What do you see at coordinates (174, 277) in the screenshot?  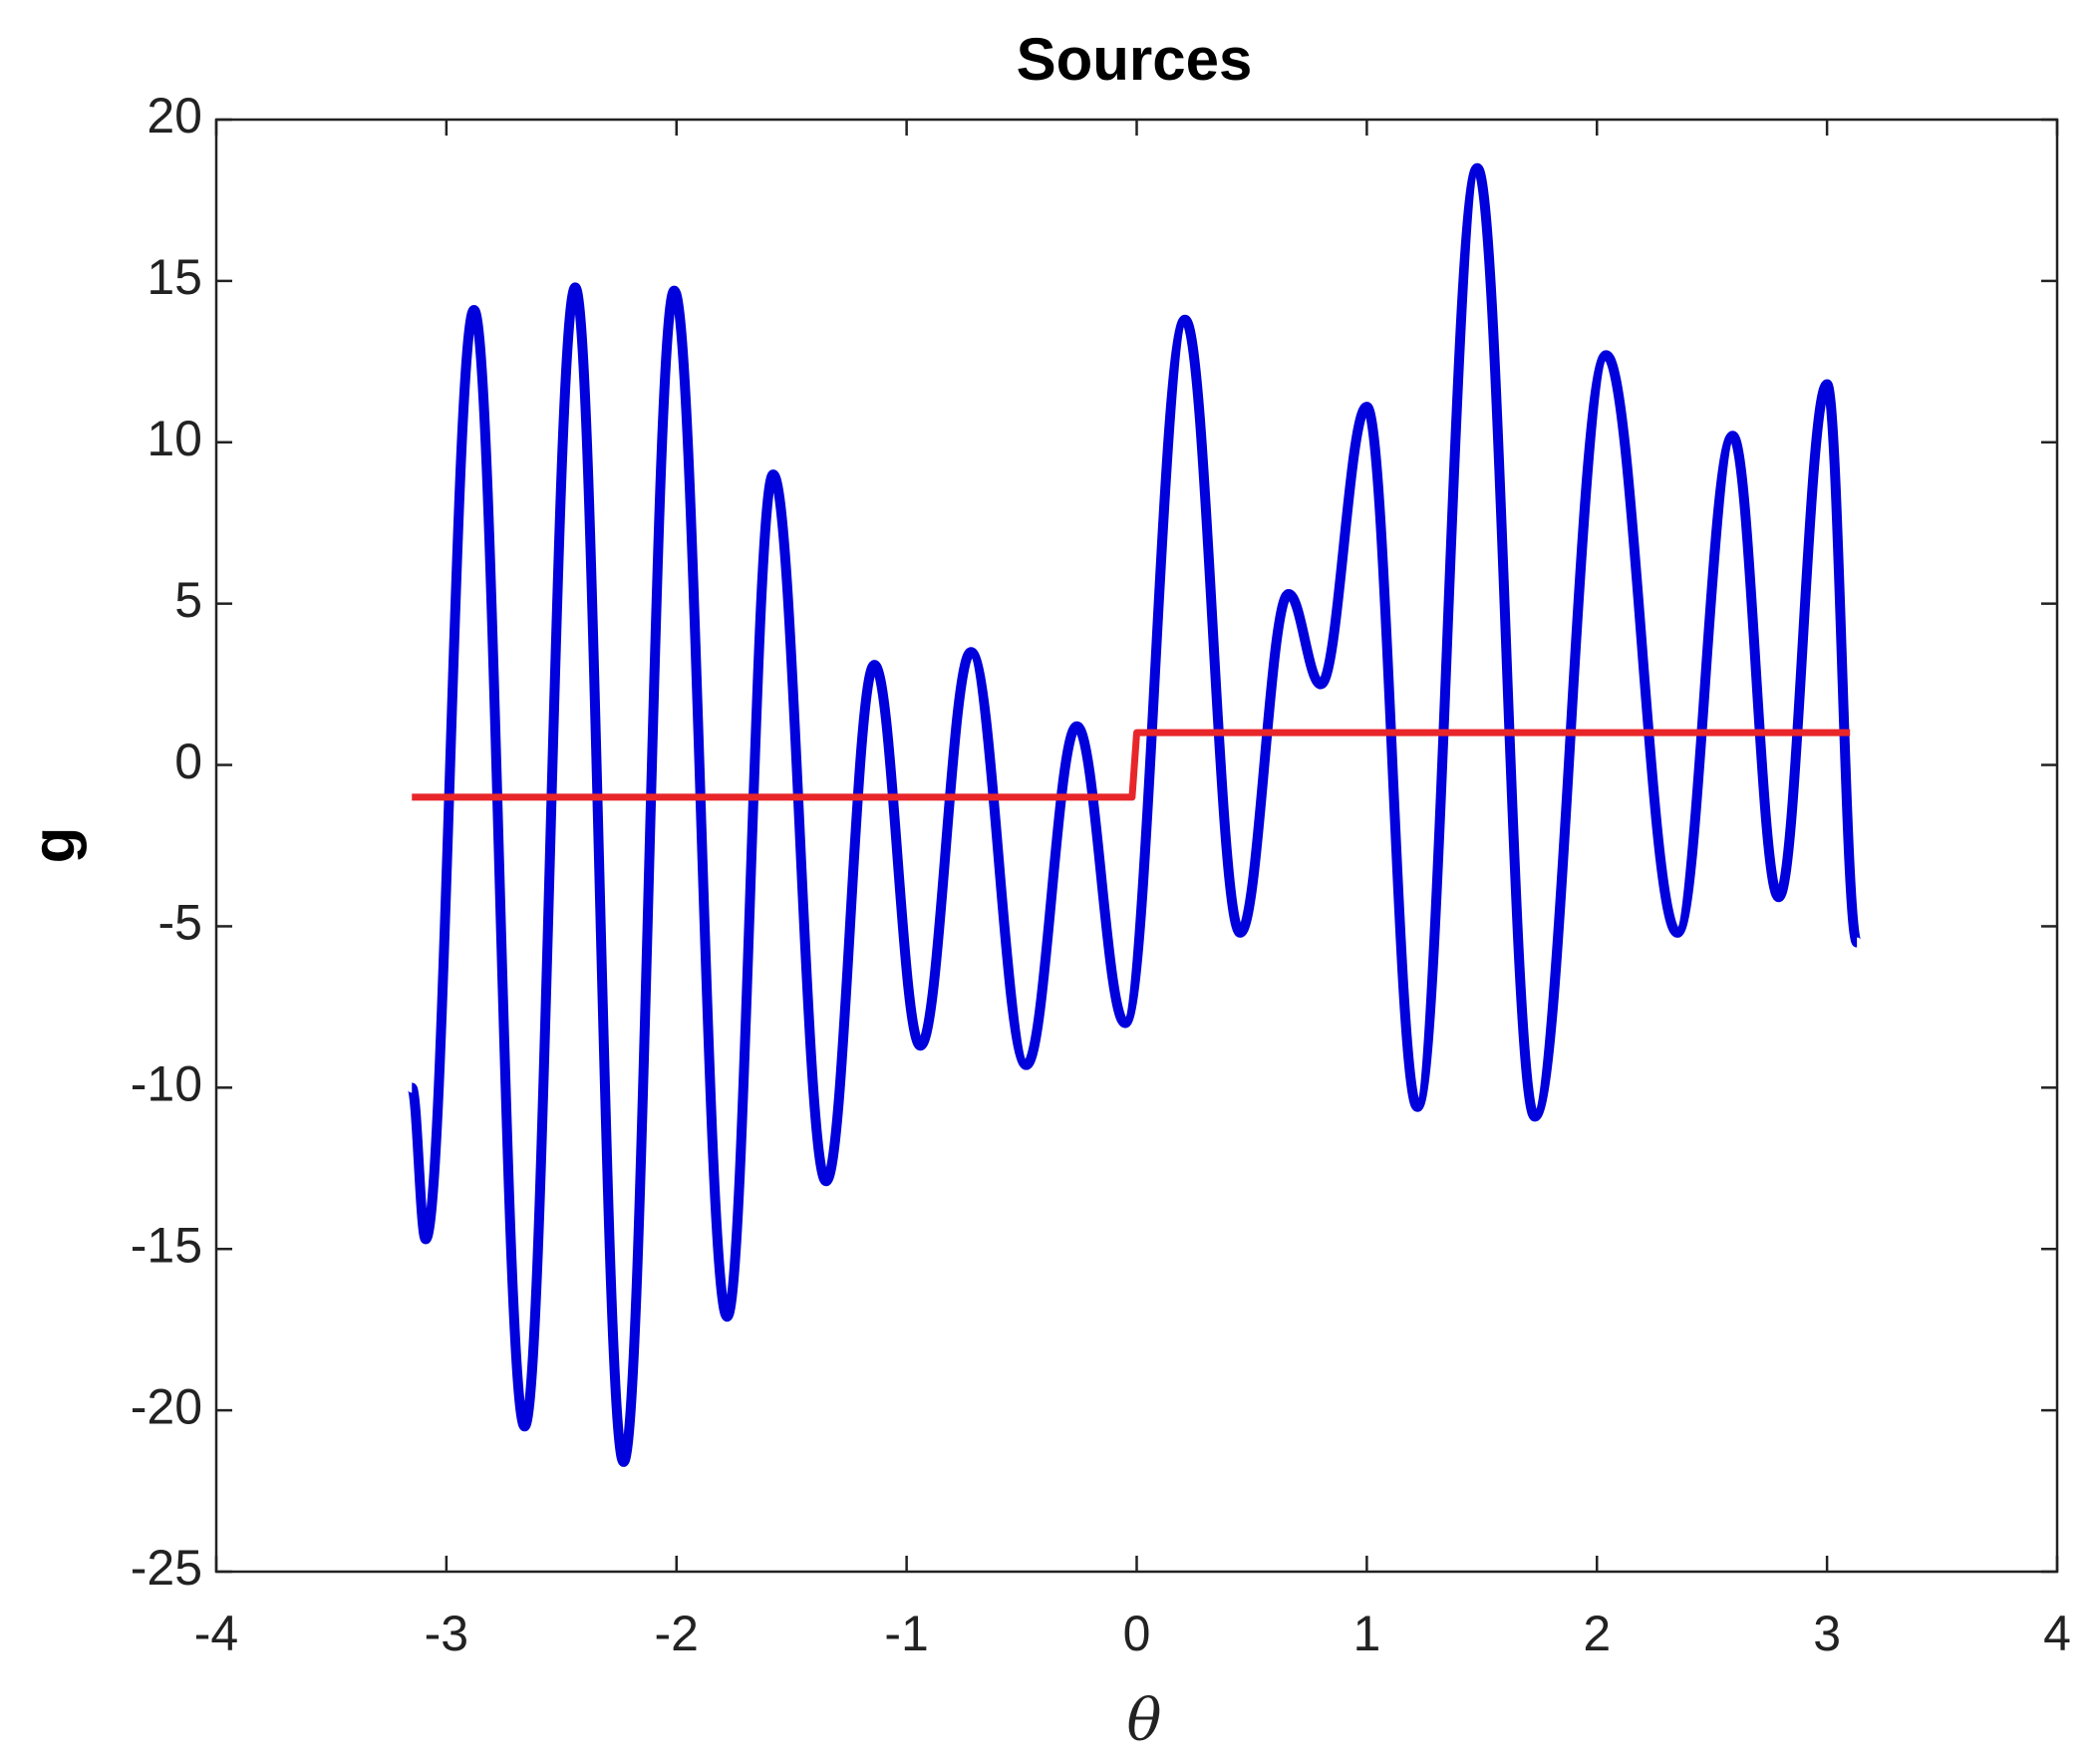 I see `y-tick-label: 15` at bounding box center [174, 277].